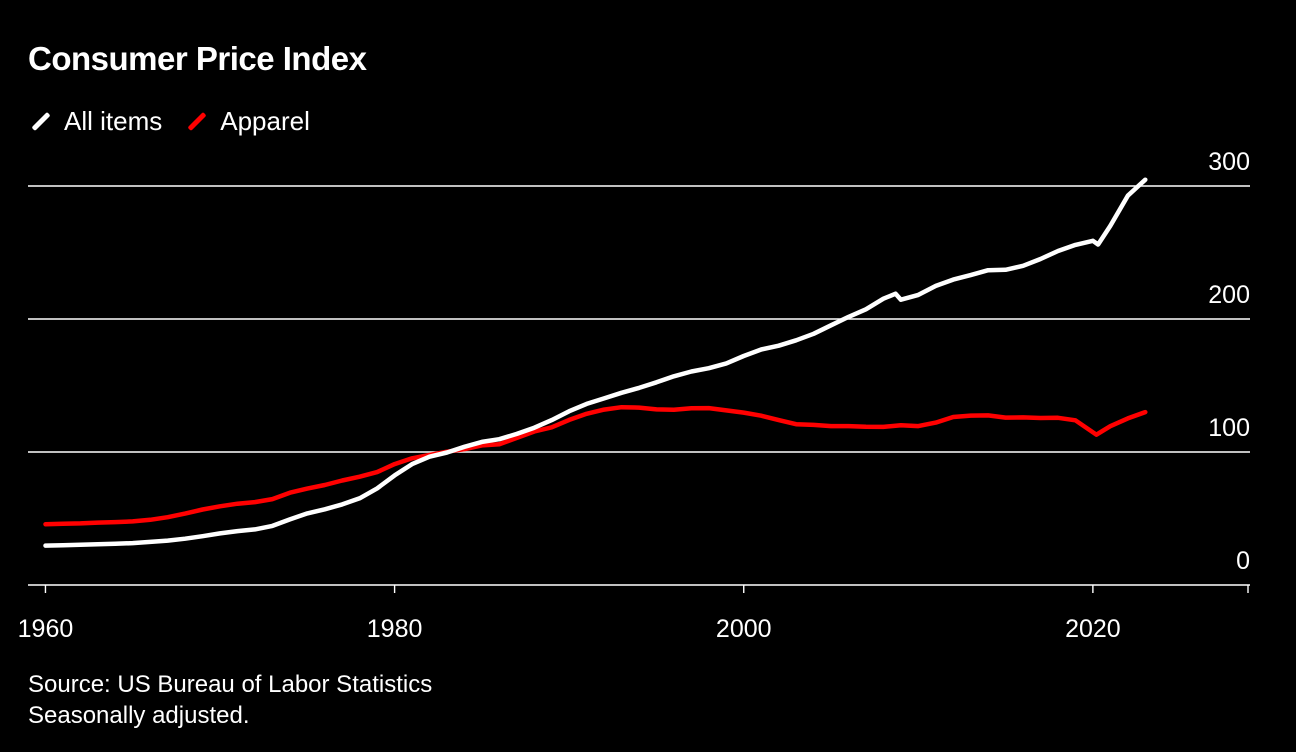 Image resolution: width=1296 pixels, height=752 pixels. Describe the element at coordinates (744, 629) in the screenshot. I see `x-tick-label-2000: 2000` at that location.